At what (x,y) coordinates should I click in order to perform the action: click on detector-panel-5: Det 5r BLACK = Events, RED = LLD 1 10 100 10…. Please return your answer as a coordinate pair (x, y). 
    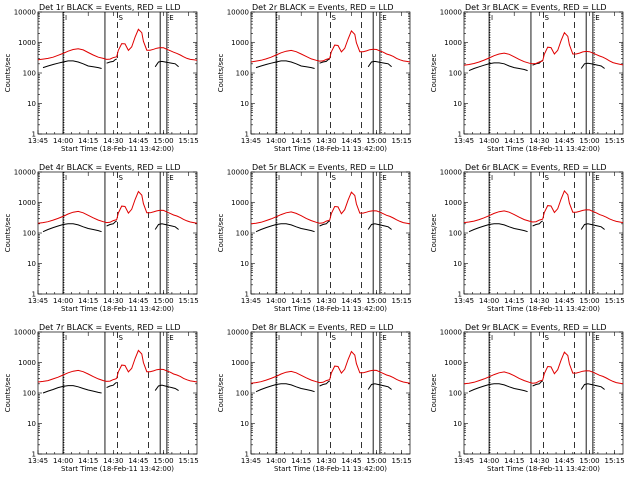
    Looking at the image, I should click on (314, 238).